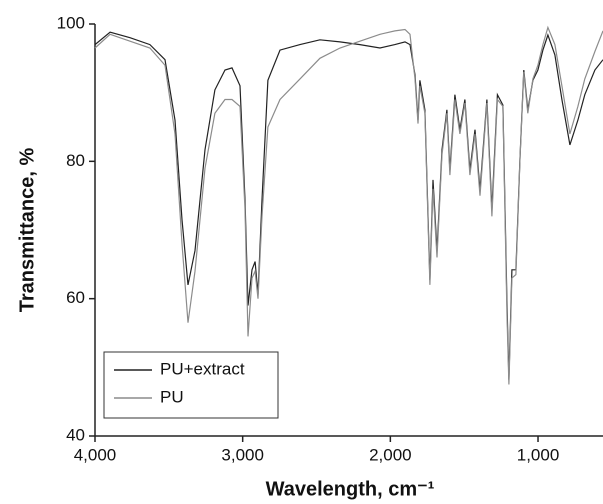 Image resolution: width=603 pixels, height=504 pixels. I want to click on x-axis-title: Wavelength, cm⁻¹, so click(350, 489).